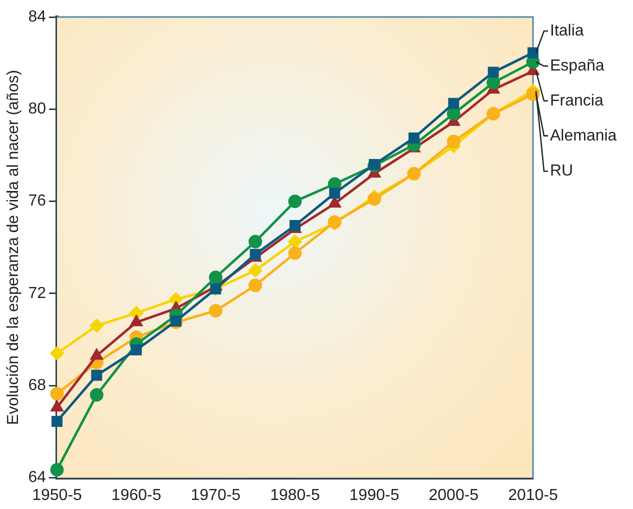  Describe the element at coordinates (562, 171) in the screenshot. I see `text: RU` at that location.